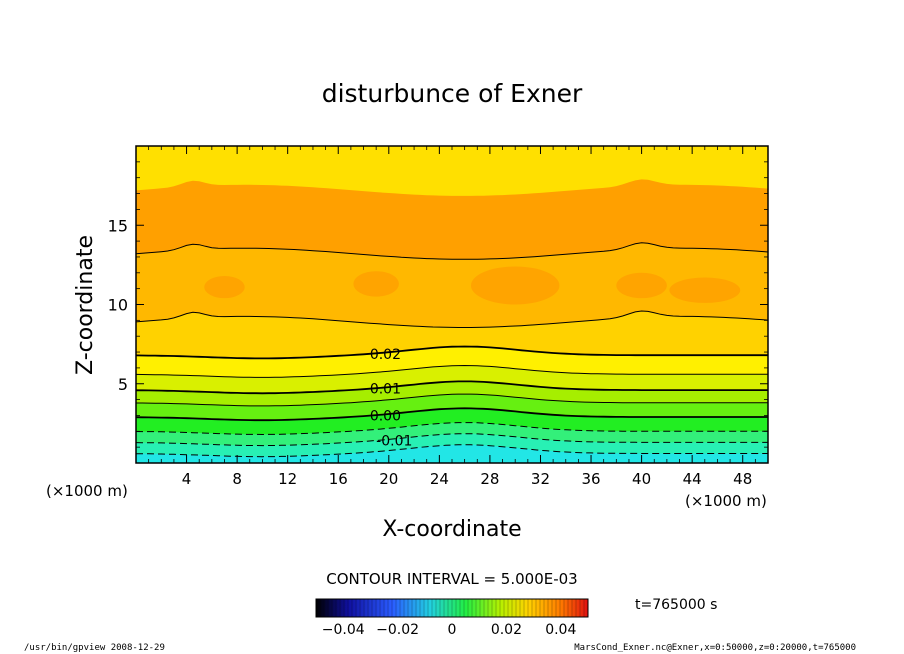 The height and width of the screenshot is (654, 904). I want to click on colorbar-tick-label: 0, so click(452, 630).